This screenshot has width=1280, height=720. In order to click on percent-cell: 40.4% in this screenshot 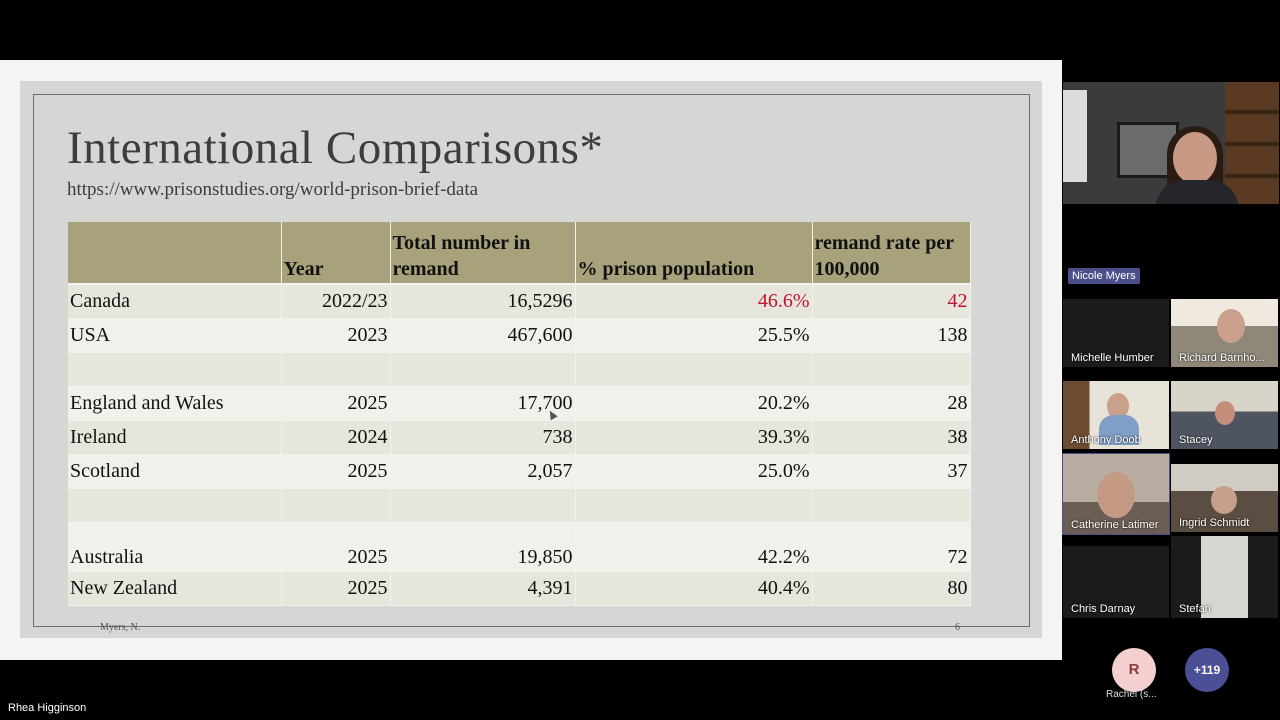, I will do `click(694, 588)`.